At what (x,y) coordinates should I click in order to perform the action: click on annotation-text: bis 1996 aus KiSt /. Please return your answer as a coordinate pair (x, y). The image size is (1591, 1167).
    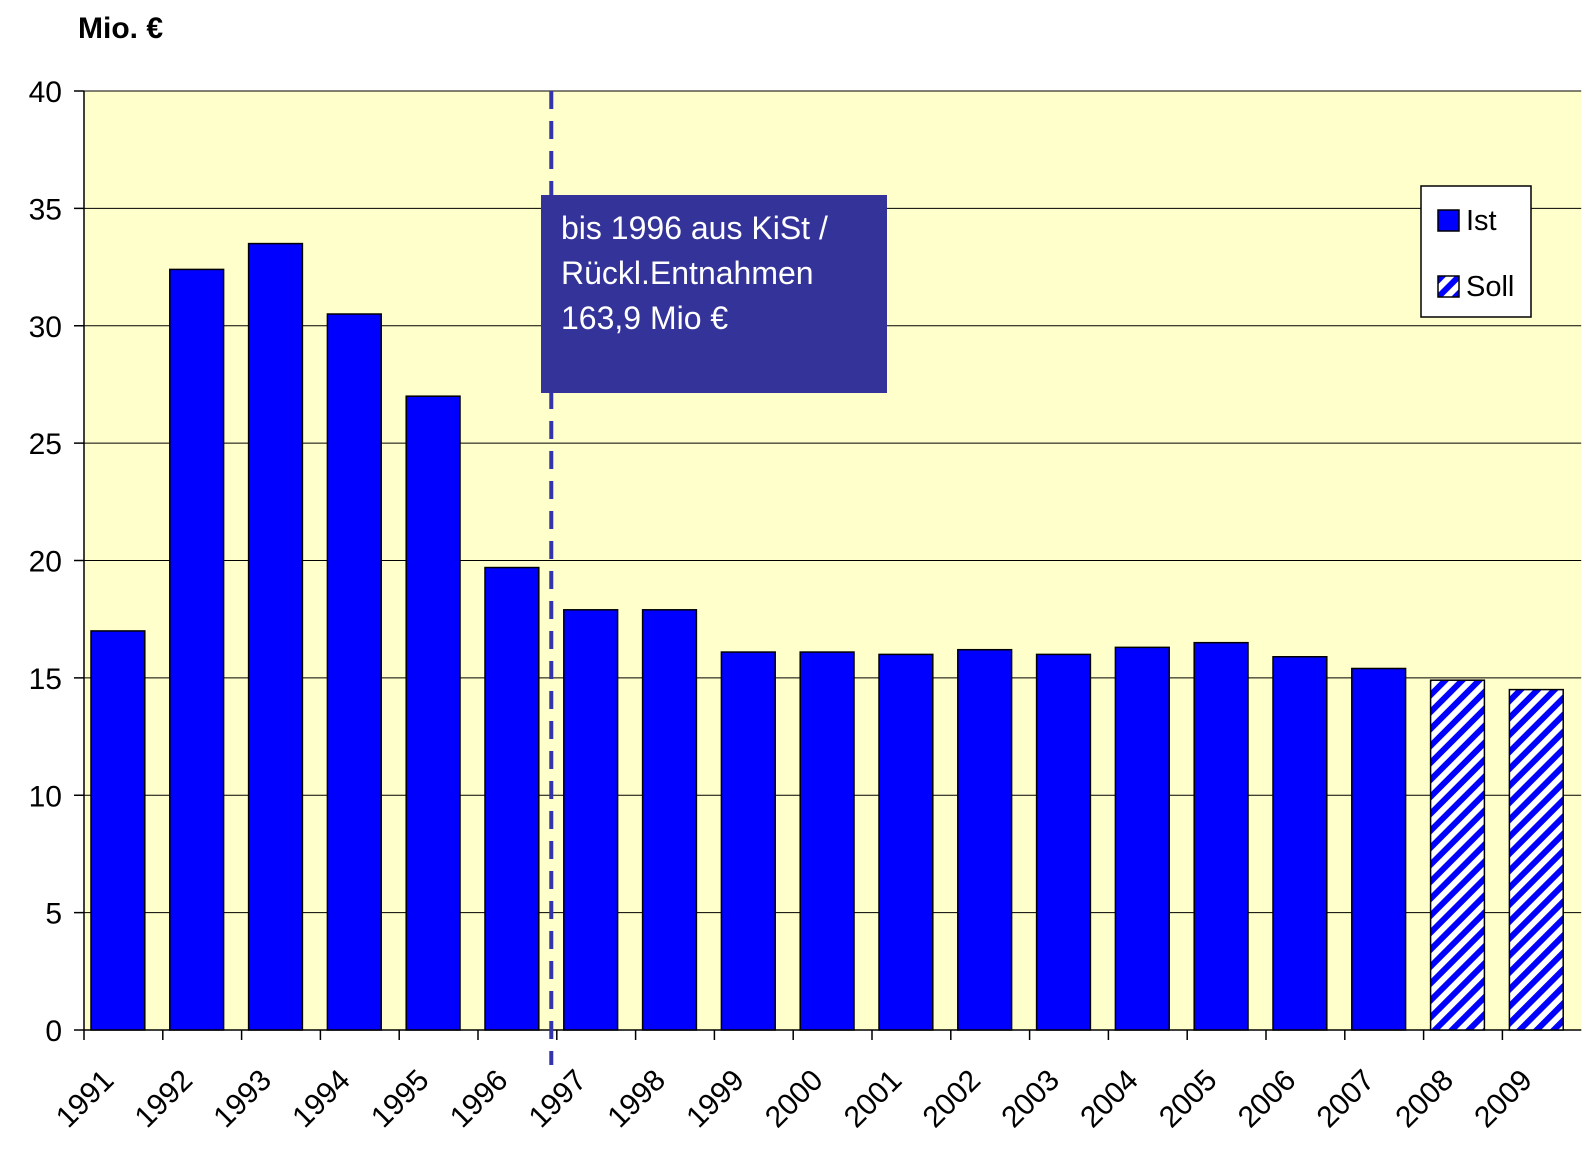
    Looking at the image, I should click on (694, 228).